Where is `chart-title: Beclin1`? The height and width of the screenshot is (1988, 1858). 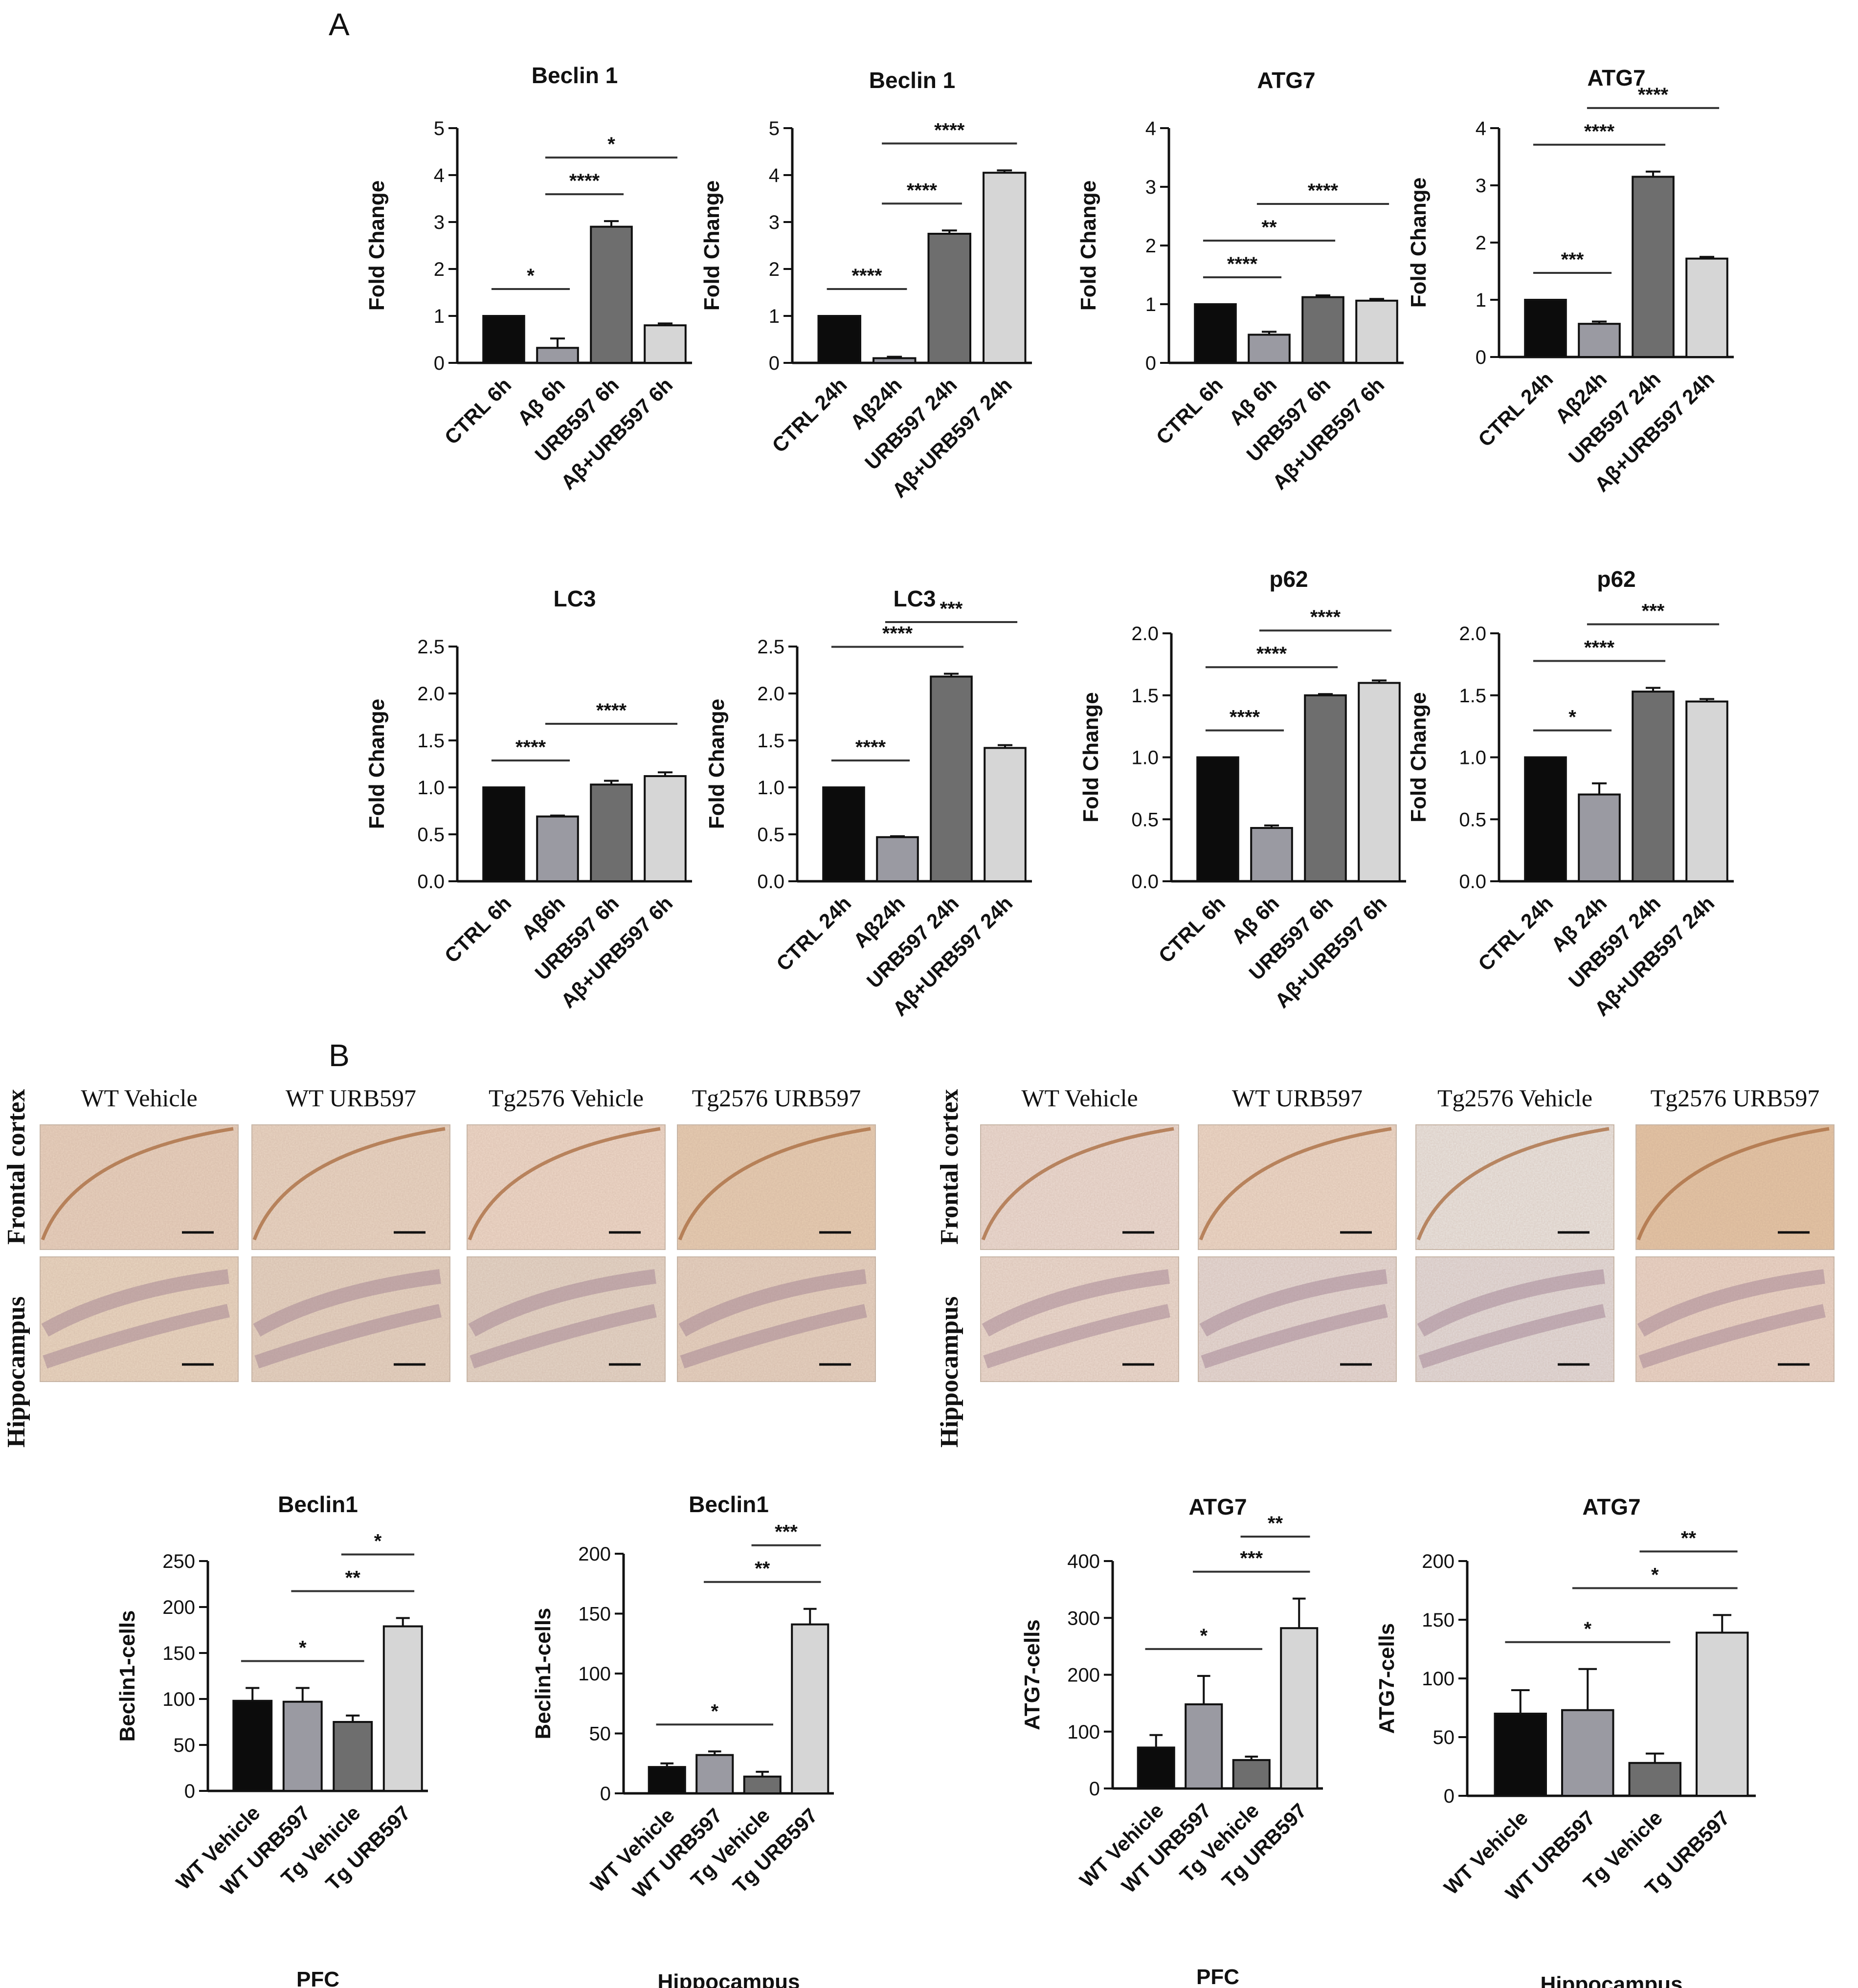 chart-title: Beclin1 is located at coordinates (729, 1504).